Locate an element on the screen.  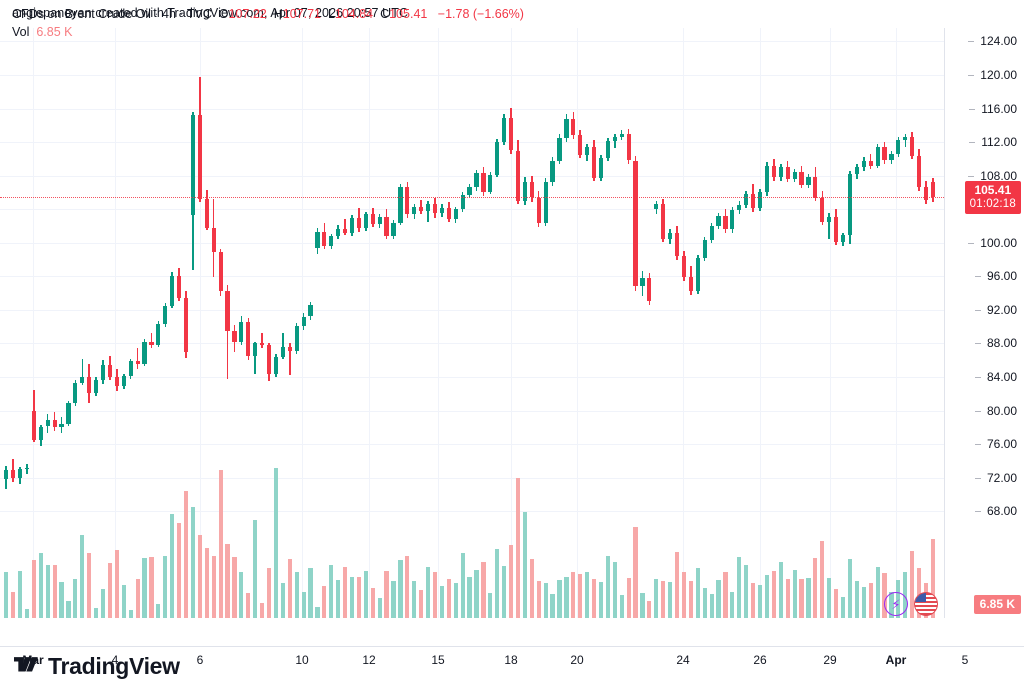
candle-wick is located at coordinates (283, 346).